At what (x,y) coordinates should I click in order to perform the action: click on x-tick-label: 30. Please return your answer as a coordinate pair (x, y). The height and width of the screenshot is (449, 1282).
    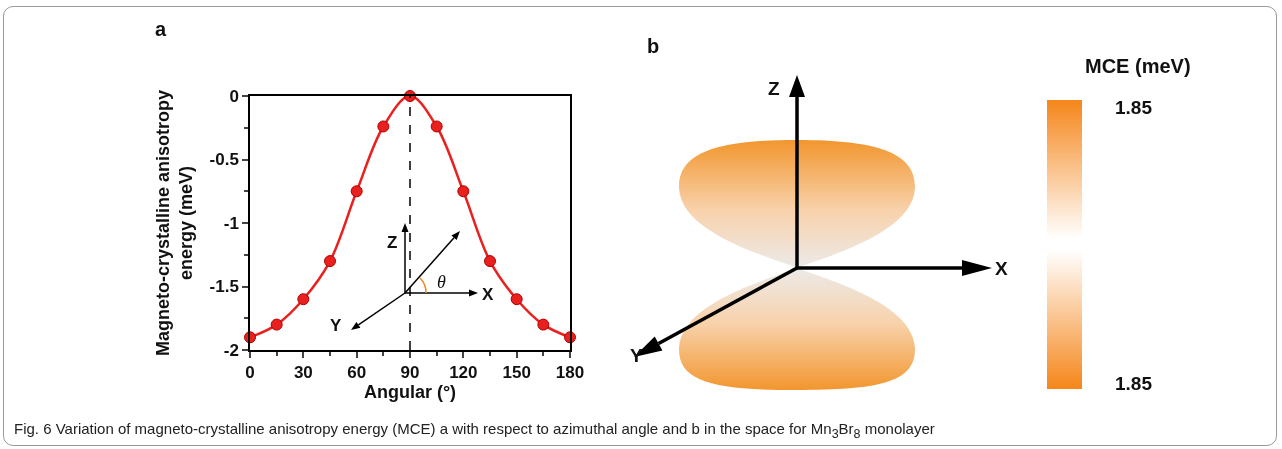
    Looking at the image, I should click on (303, 373).